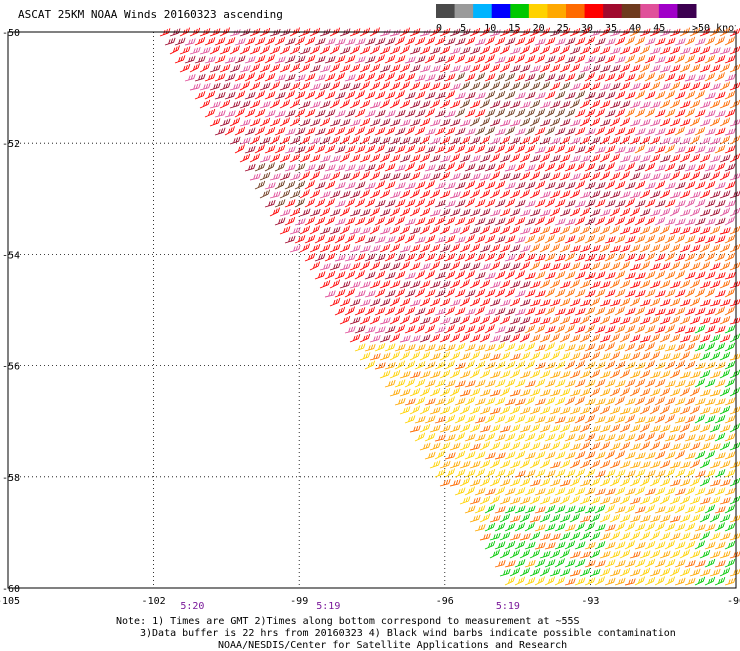 Image resolution: width=740 pixels, height=651 pixels. I want to click on lat-tick-label: -52, so click(11, 144).